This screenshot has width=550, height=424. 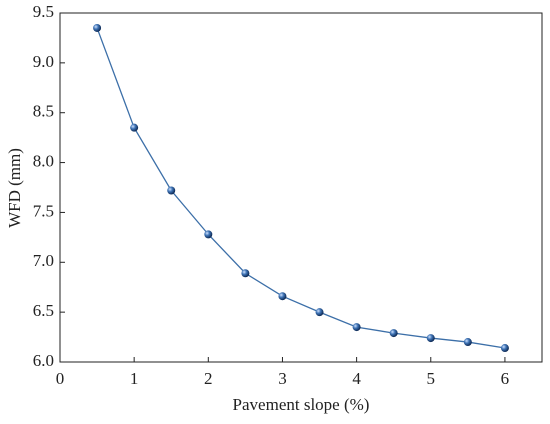 I want to click on x-tick-label: 3, so click(x=282, y=378).